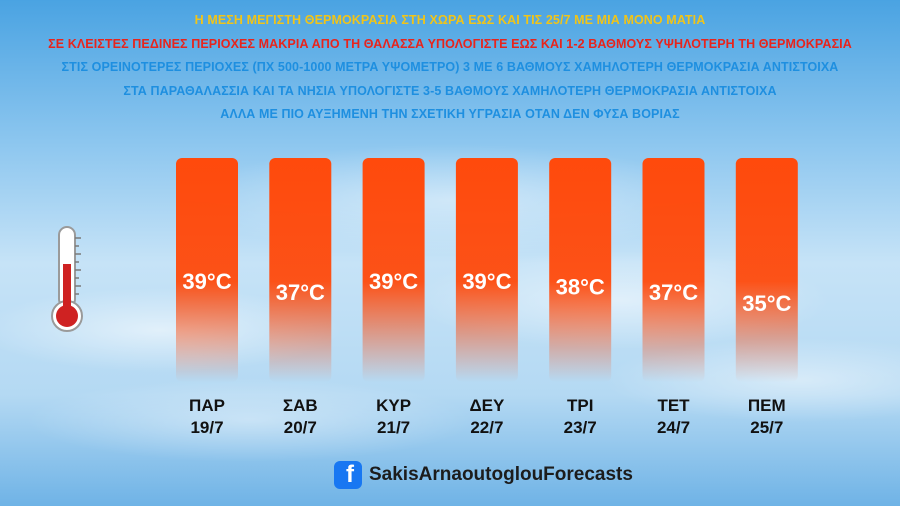 The width and height of the screenshot is (900, 506). I want to click on bar-ΠΑΡ, so click(207, 270).